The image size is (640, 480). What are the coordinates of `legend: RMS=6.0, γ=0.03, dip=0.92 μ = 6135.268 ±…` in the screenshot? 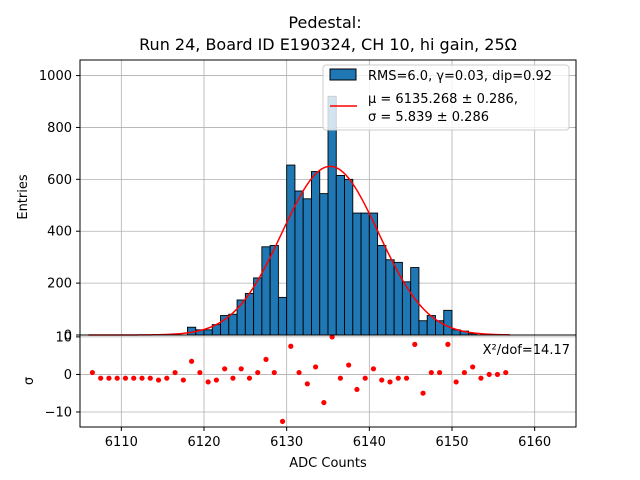 It's located at (446, 97).